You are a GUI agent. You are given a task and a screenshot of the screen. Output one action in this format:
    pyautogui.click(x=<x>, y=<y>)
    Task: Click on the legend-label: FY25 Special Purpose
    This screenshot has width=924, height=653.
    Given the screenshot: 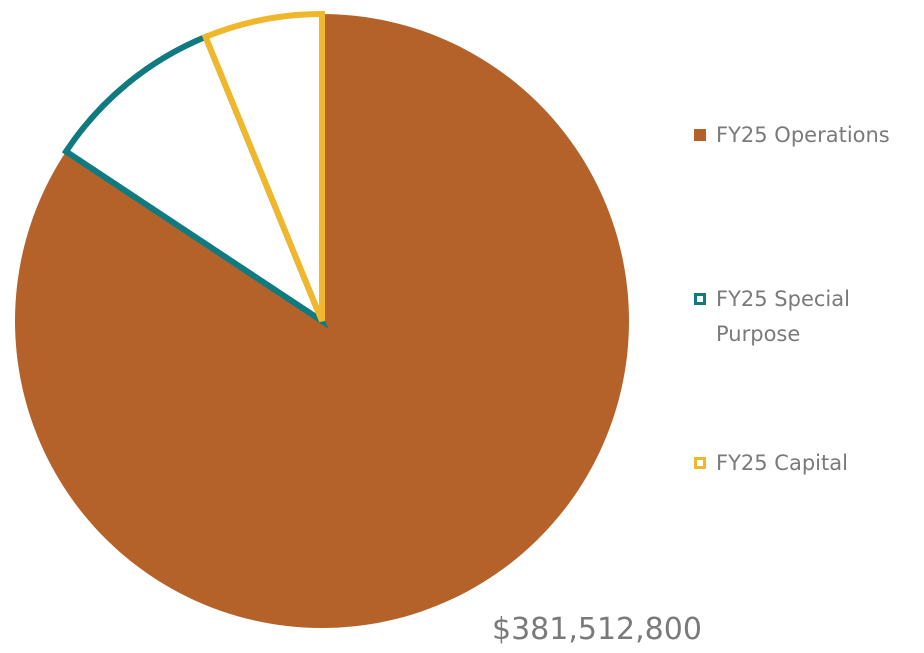 What is the action you would take?
    pyautogui.click(x=783, y=316)
    